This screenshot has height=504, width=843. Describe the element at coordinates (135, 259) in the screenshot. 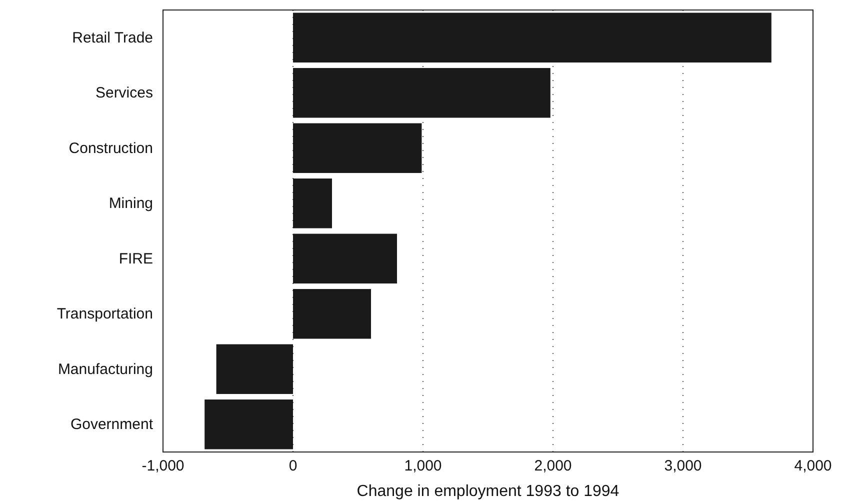

I see `y-tick-label: FIRE` at that location.